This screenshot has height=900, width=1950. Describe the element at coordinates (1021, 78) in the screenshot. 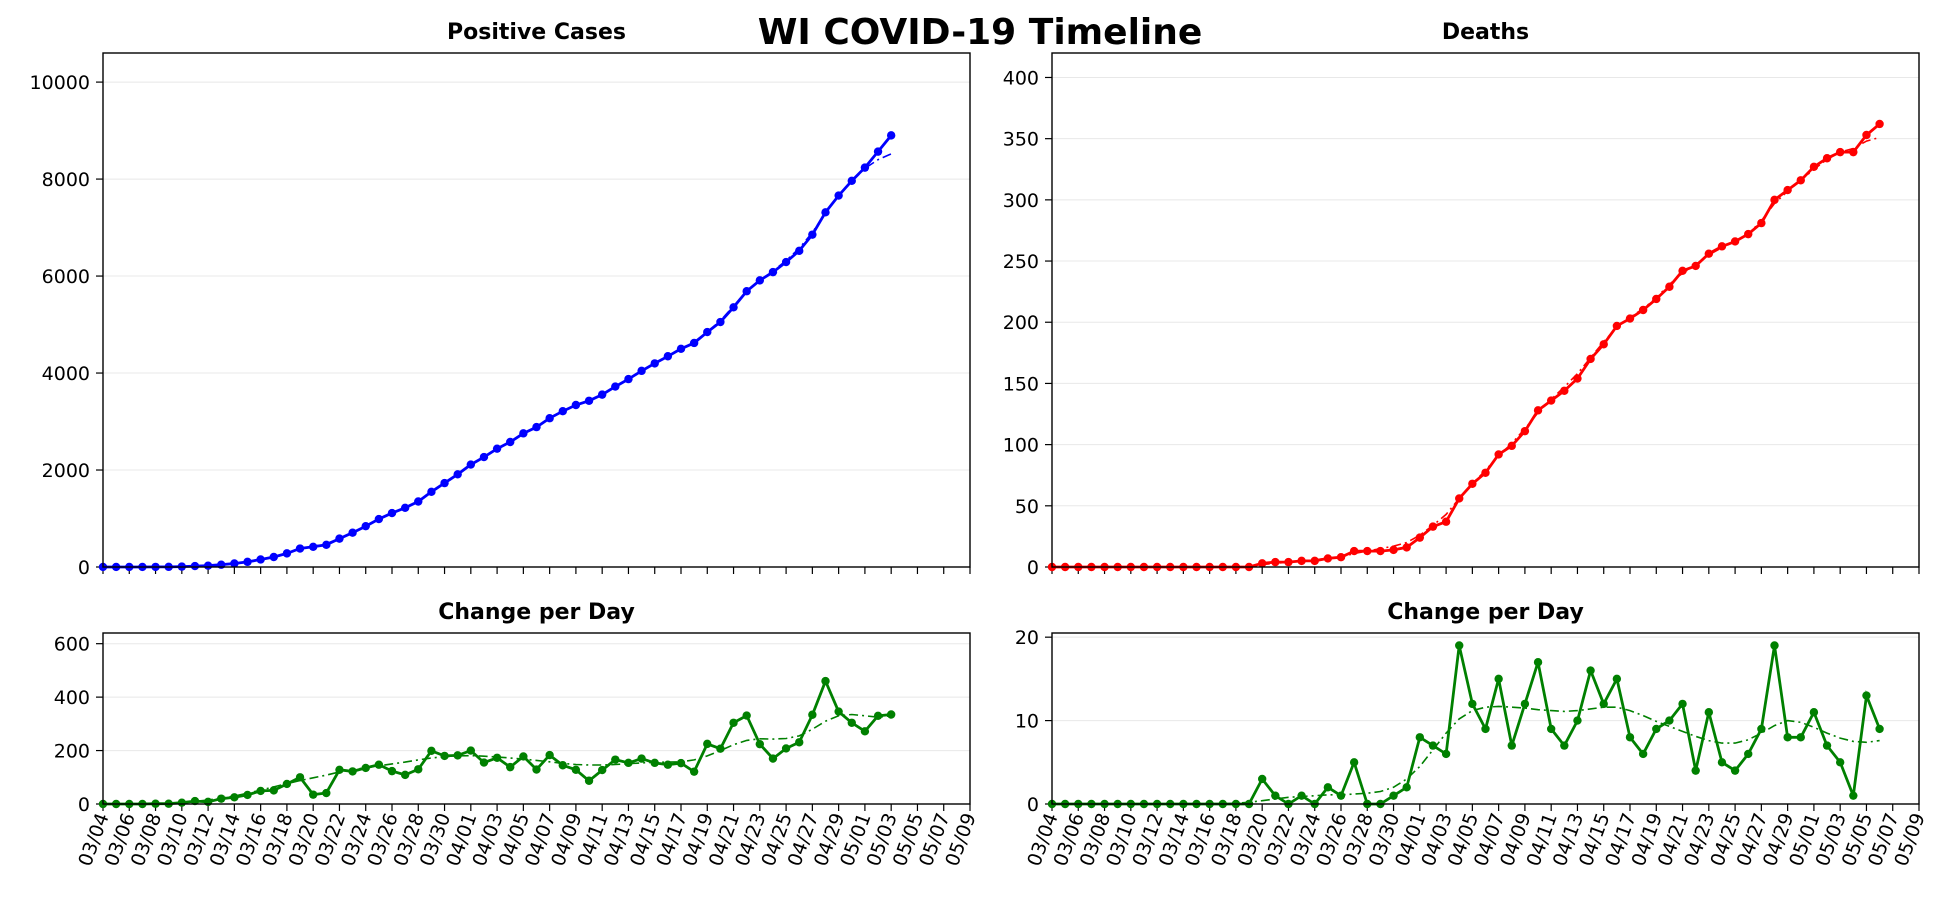

I see `y-tick-label: 400` at that location.